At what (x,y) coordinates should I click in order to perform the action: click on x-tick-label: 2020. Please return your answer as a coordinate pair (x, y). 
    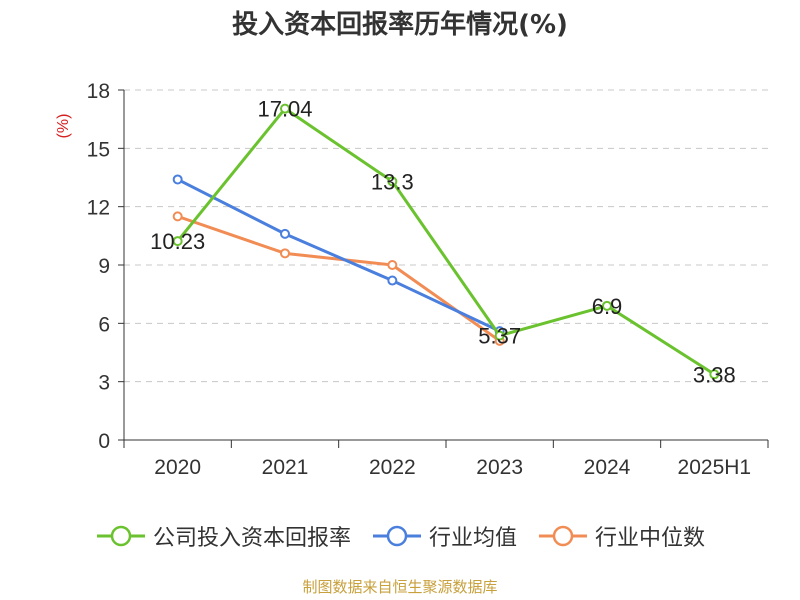
    Looking at the image, I should click on (177, 467).